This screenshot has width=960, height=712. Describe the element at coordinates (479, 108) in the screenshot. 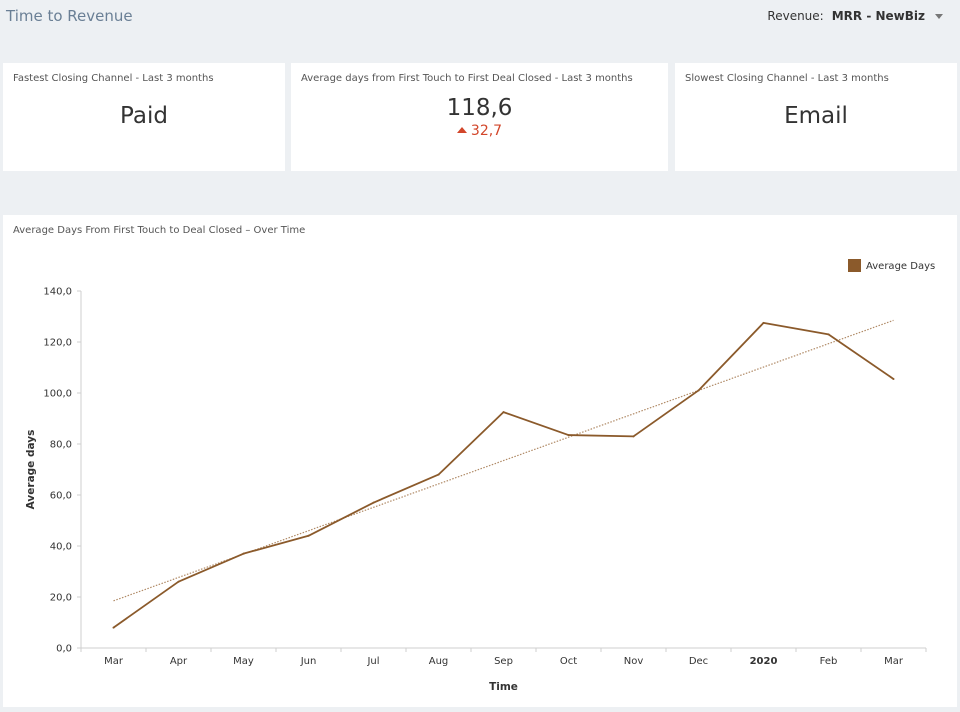

I see `card-value: 118,6` at that location.